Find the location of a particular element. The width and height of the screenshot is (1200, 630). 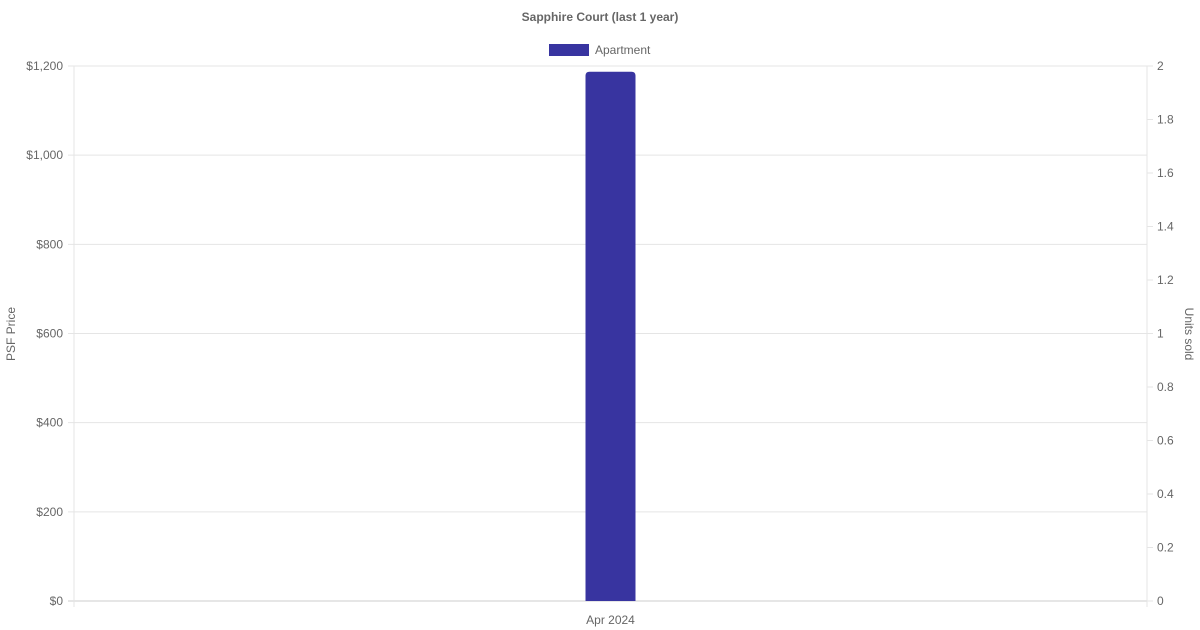

legend-swatch-apartment is located at coordinates (569, 50).